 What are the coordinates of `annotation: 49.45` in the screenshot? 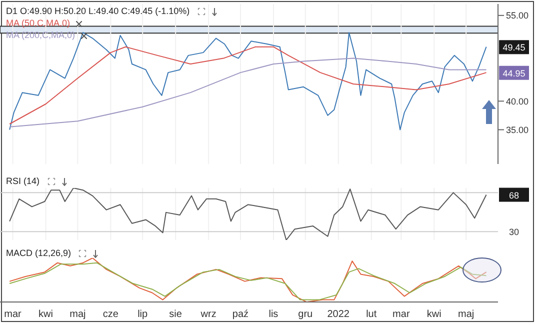 It's located at (514, 47).